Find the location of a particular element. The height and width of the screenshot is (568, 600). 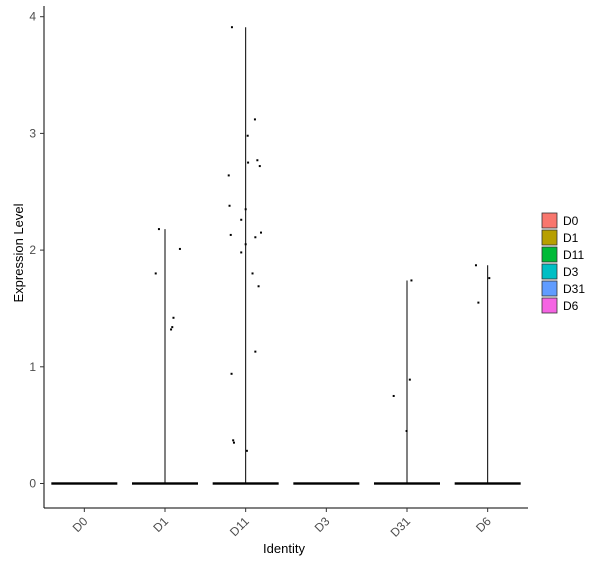

y-tick-label: 4 is located at coordinates (32, 17).